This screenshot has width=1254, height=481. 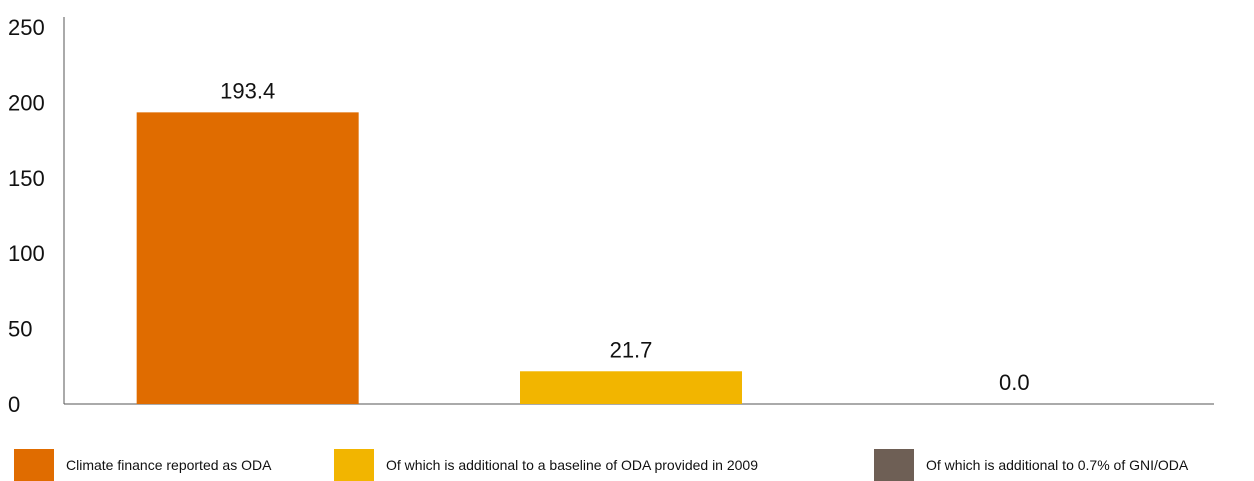 I want to click on bar-value-label: 0.0, so click(x=1014, y=382).